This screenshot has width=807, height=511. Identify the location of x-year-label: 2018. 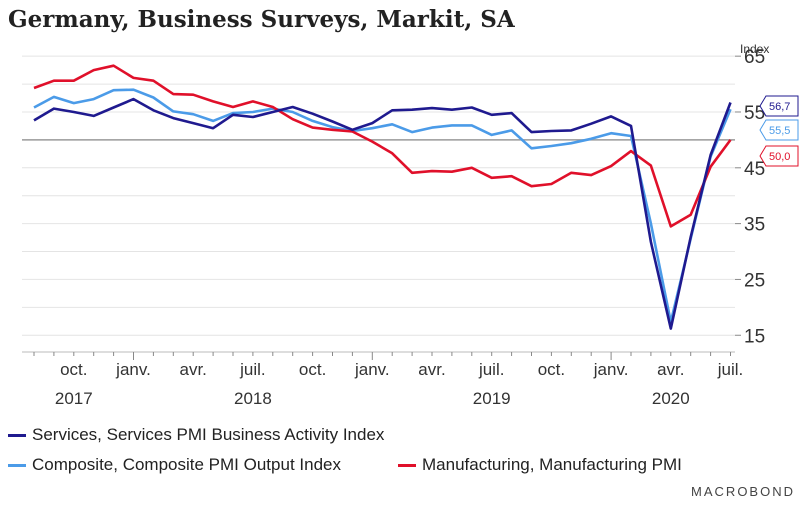
(253, 398).